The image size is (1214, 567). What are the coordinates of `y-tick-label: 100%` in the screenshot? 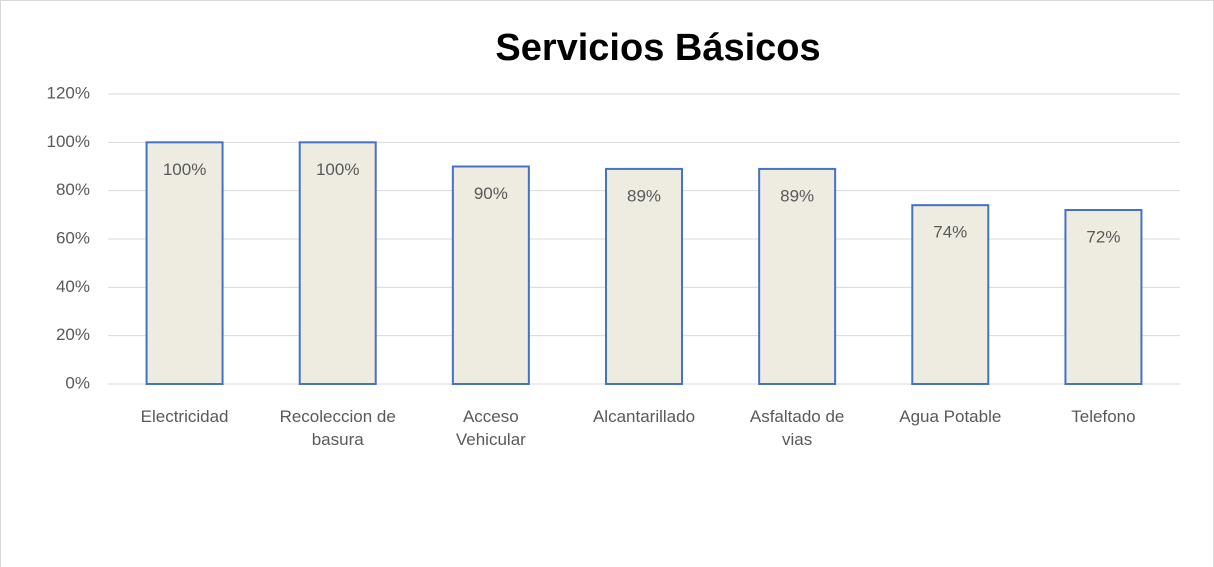 It's located at (68, 141).